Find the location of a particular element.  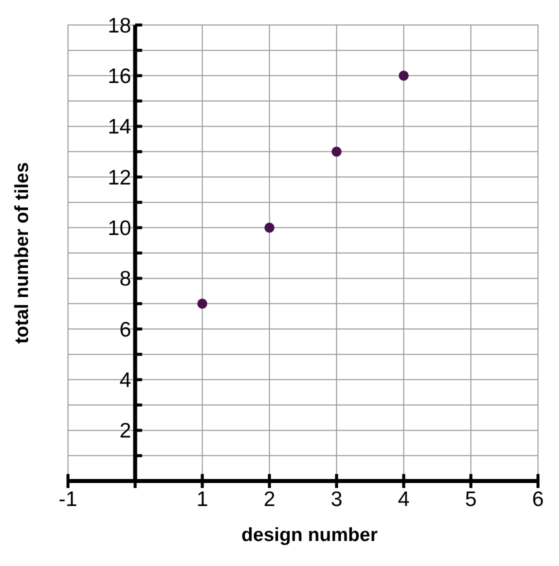

y-axis-title: total number of tiles is located at coordinates (22, 253).